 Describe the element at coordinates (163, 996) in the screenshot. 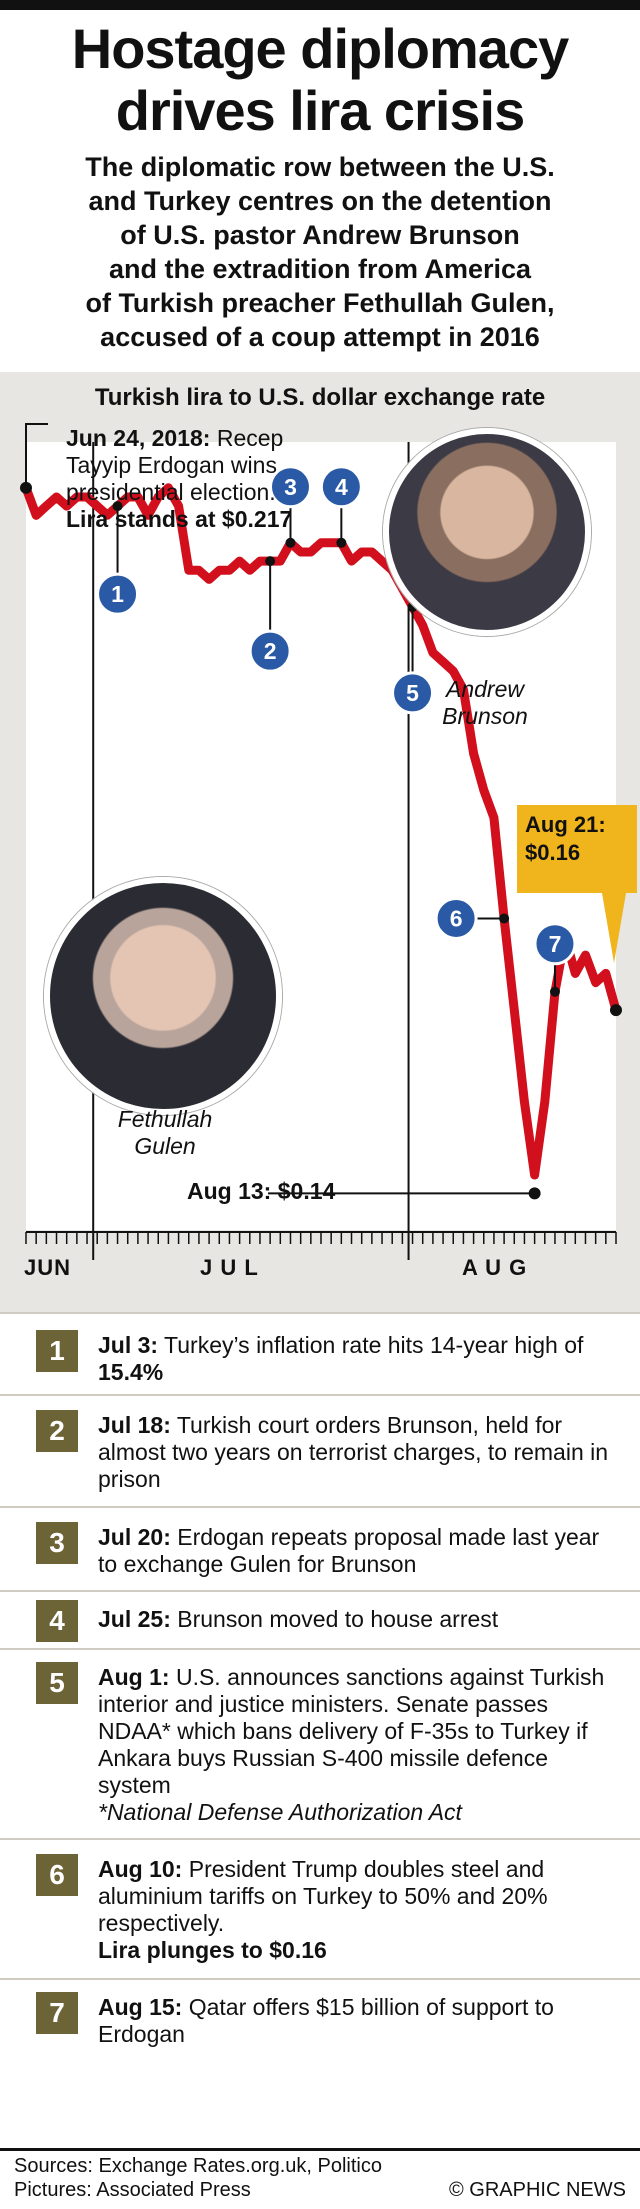

I see `gulen-photo` at that location.